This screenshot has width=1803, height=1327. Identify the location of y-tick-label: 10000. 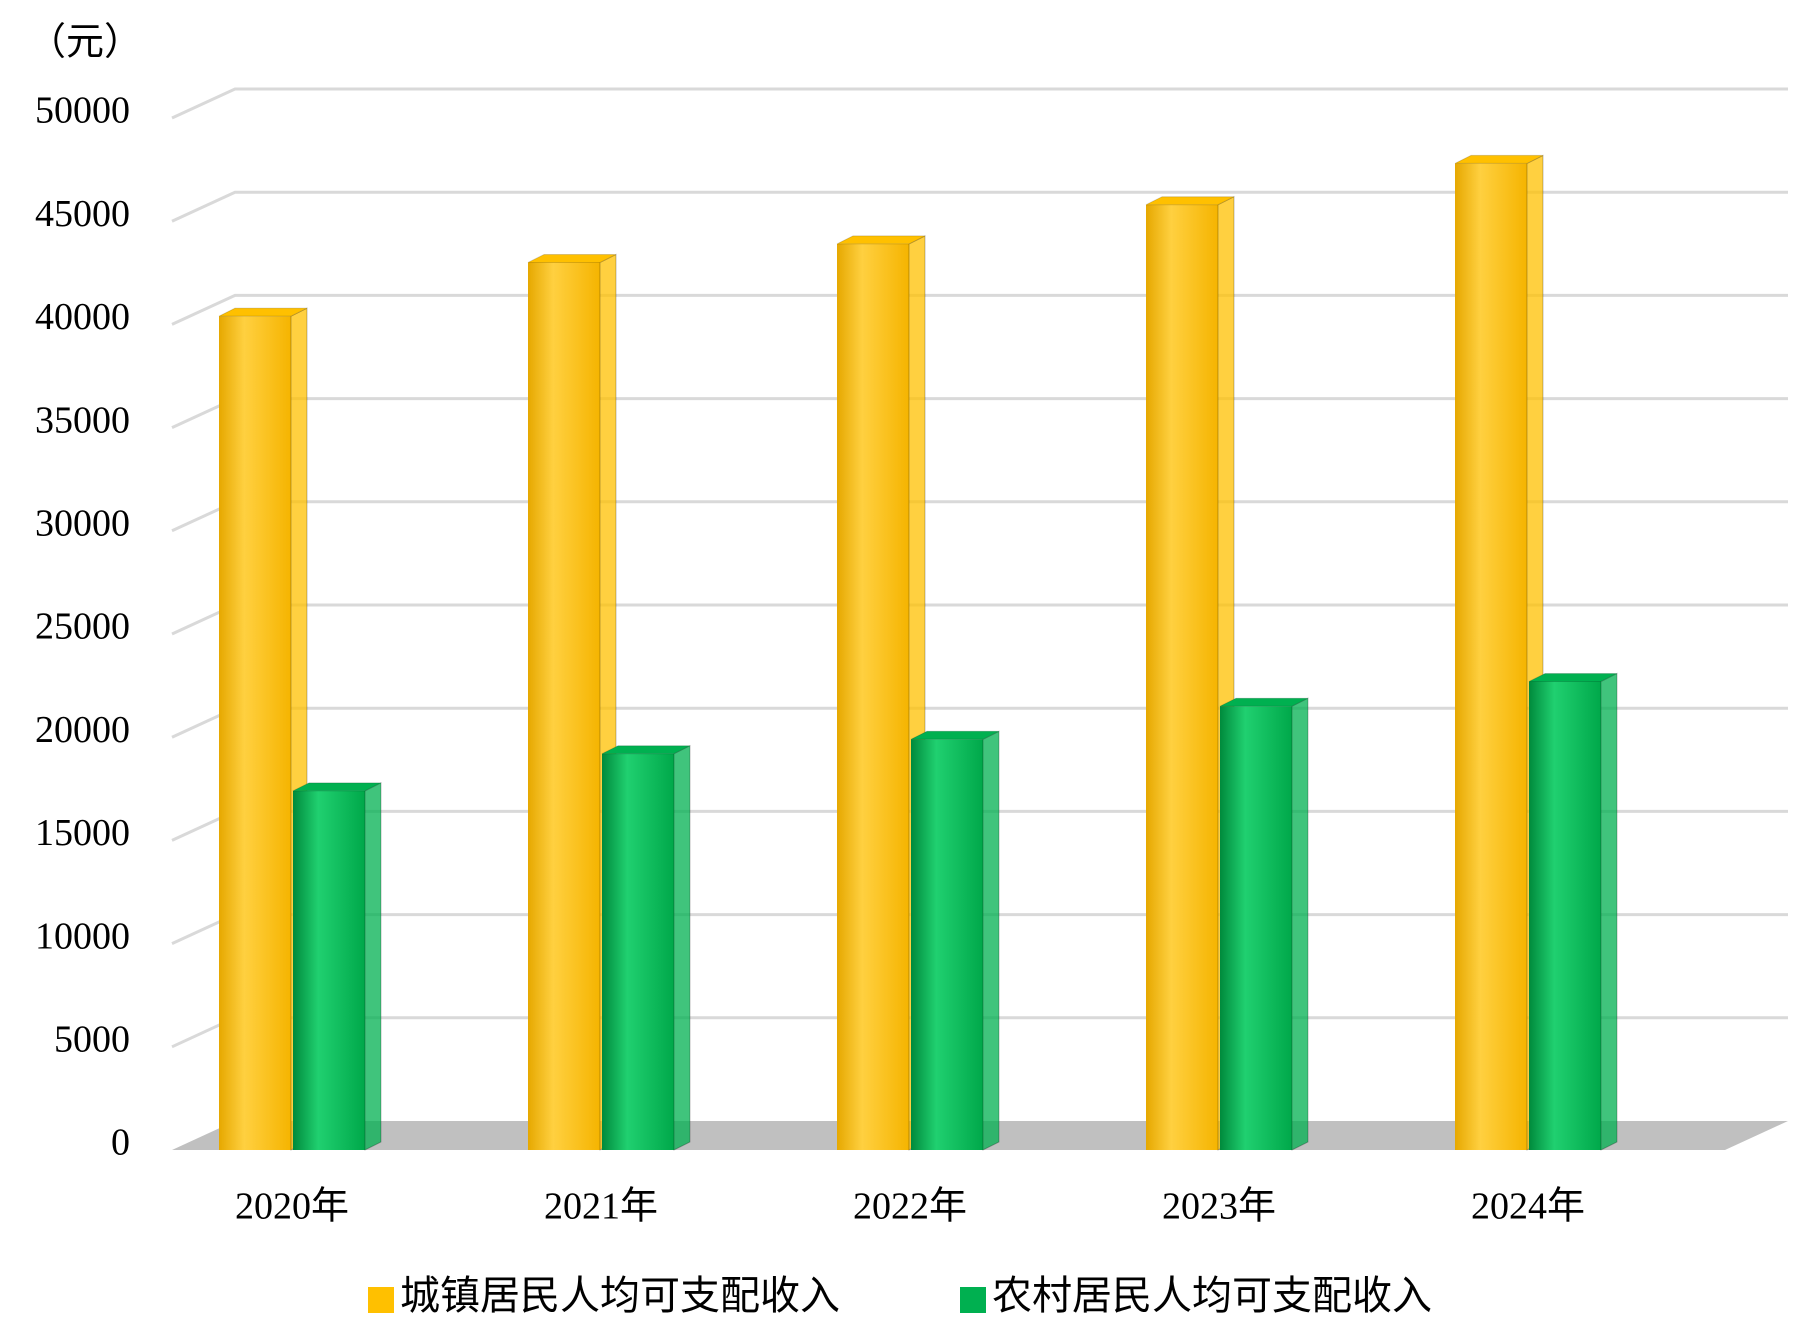
(82, 936).